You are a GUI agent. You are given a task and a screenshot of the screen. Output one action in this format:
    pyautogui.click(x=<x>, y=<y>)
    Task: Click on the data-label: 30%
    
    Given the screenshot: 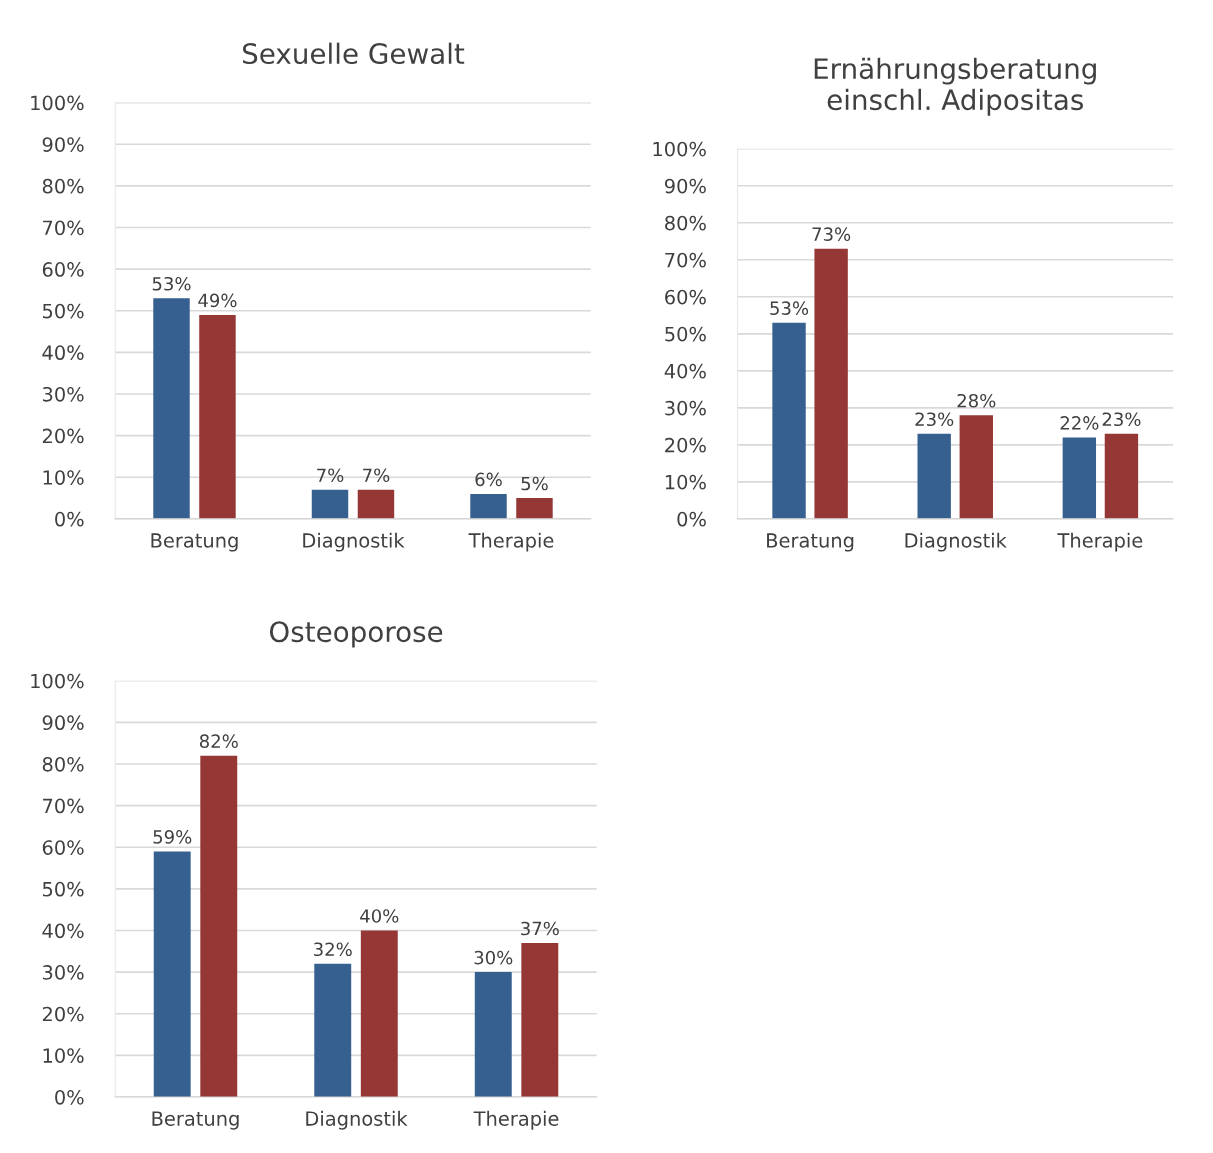 What is the action you would take?
    pyautogui.click(x=493, y=957)
    